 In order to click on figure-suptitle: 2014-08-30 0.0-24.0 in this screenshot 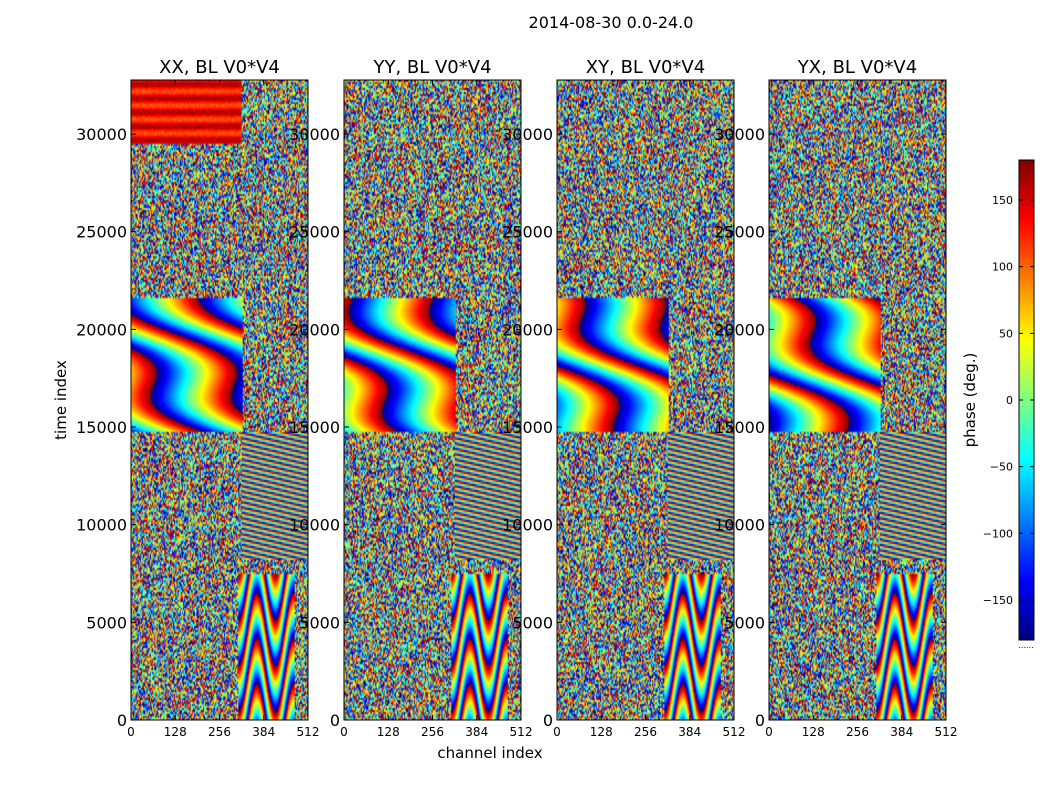, I will do `click(611, 22)`.